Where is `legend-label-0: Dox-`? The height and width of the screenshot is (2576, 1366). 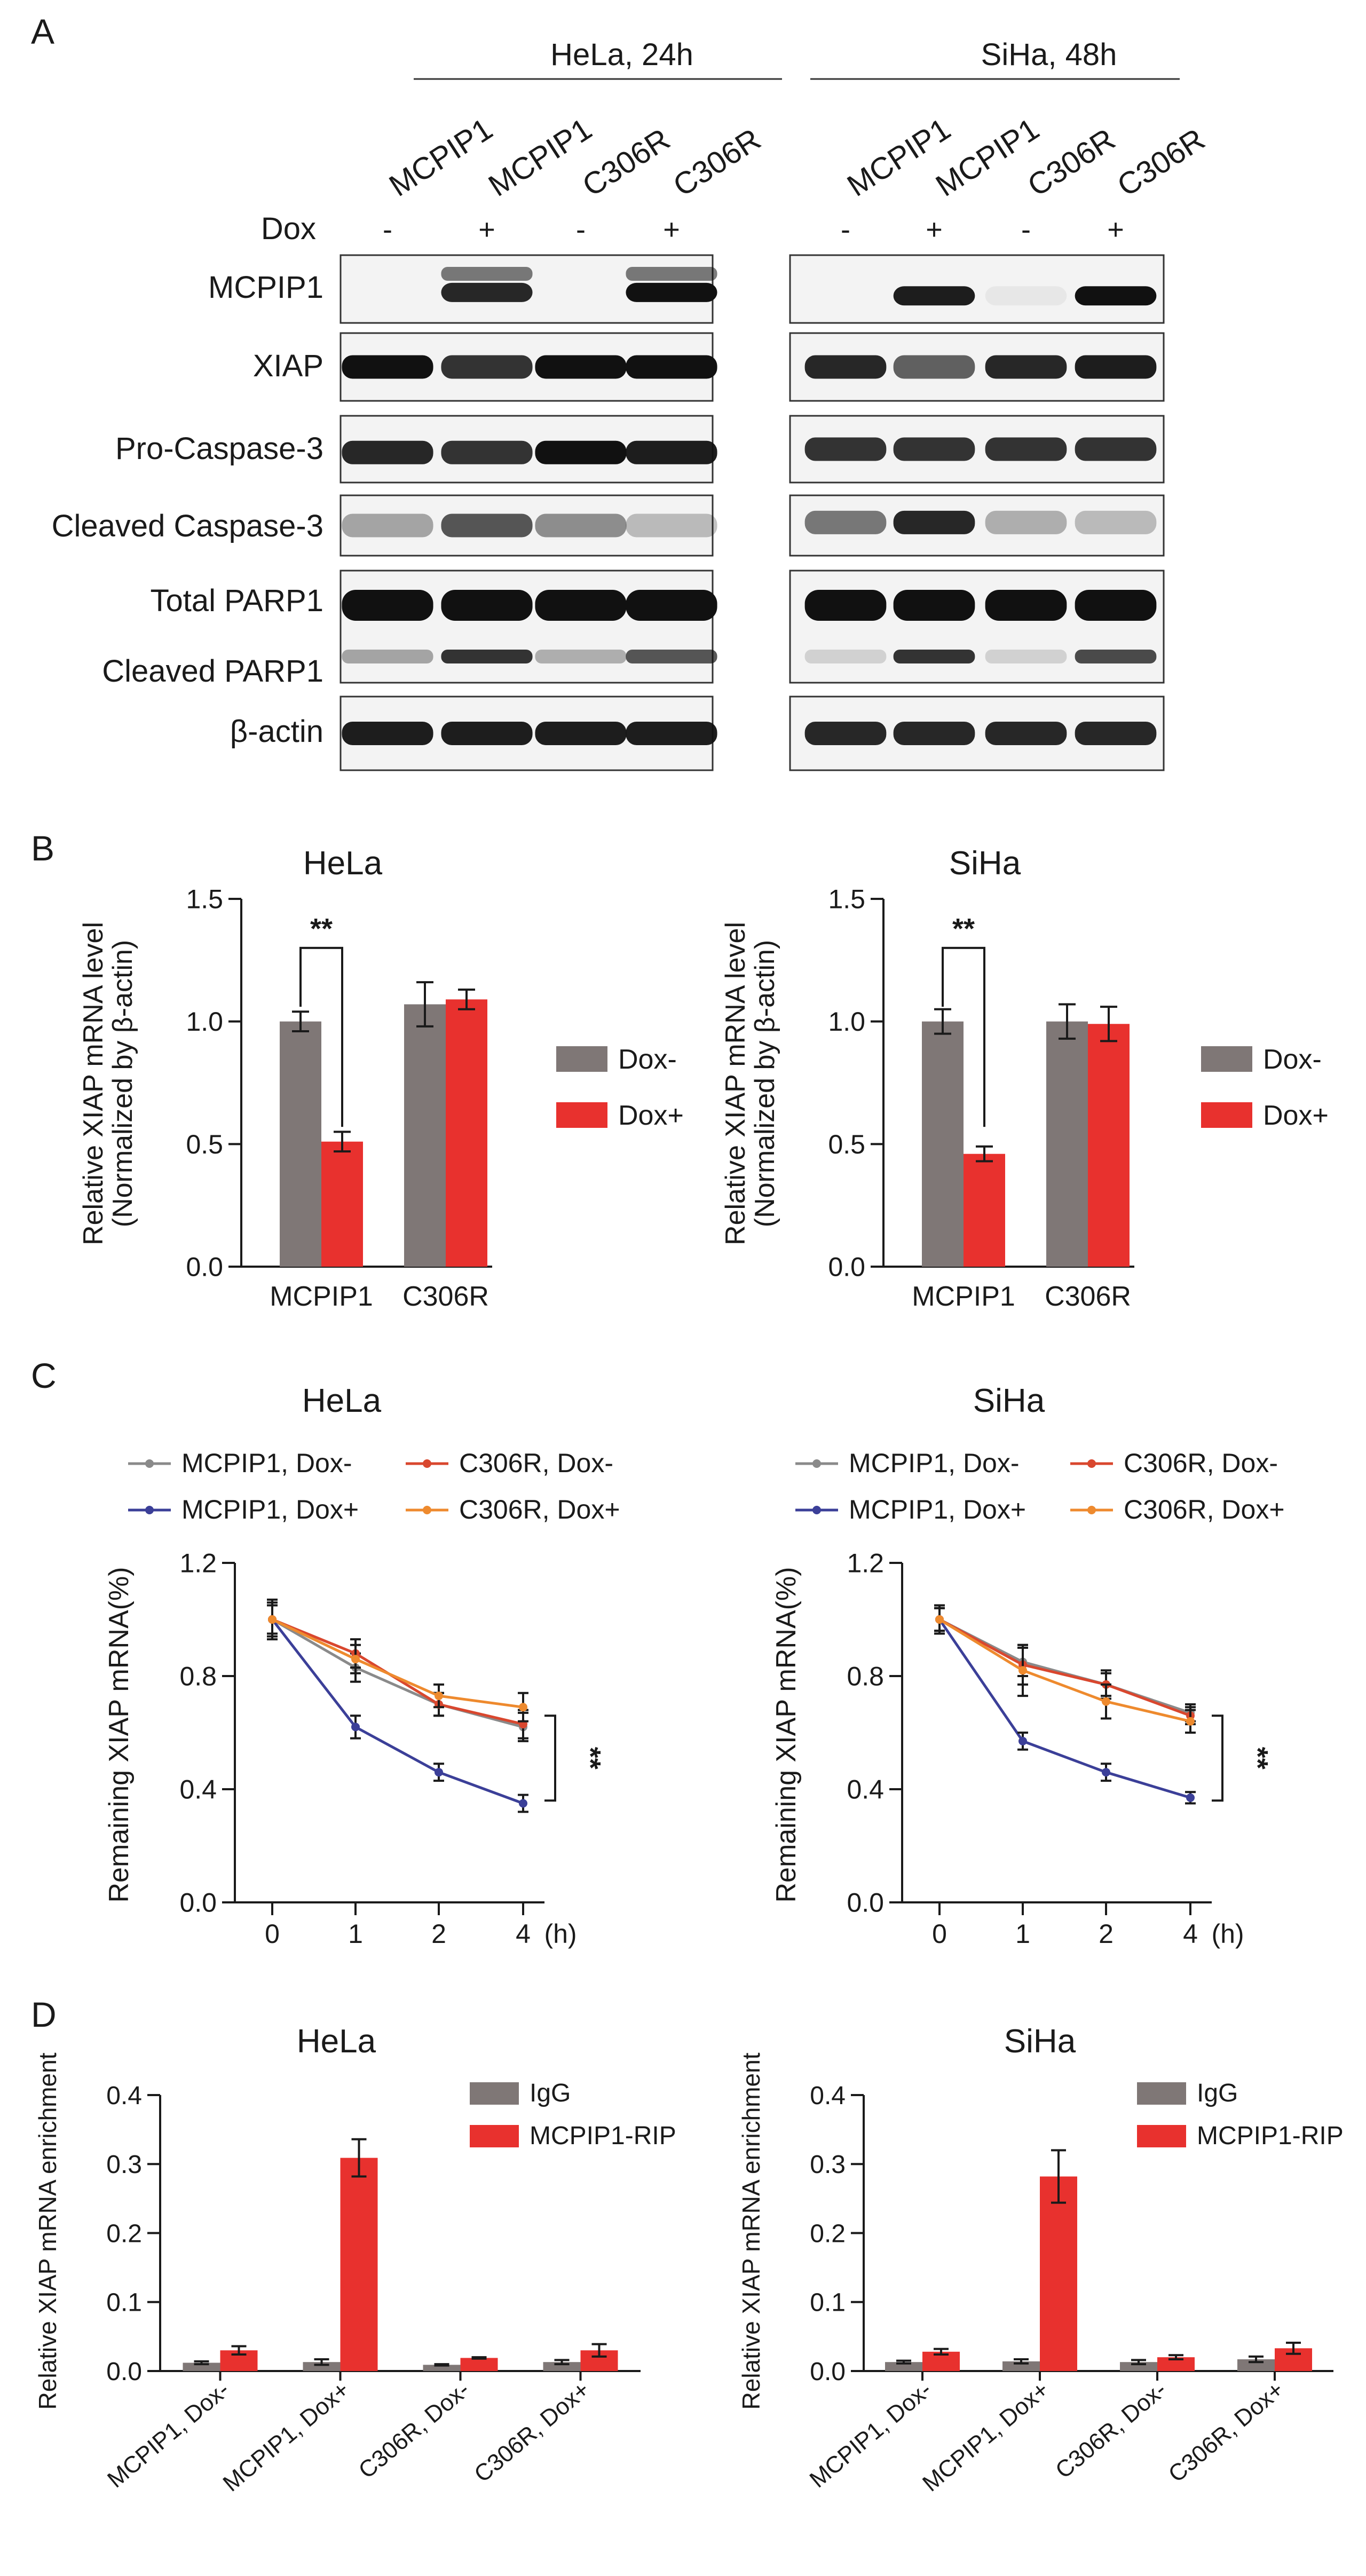 legend-label-0: Dox- is located at coordinates (1292, 1059).